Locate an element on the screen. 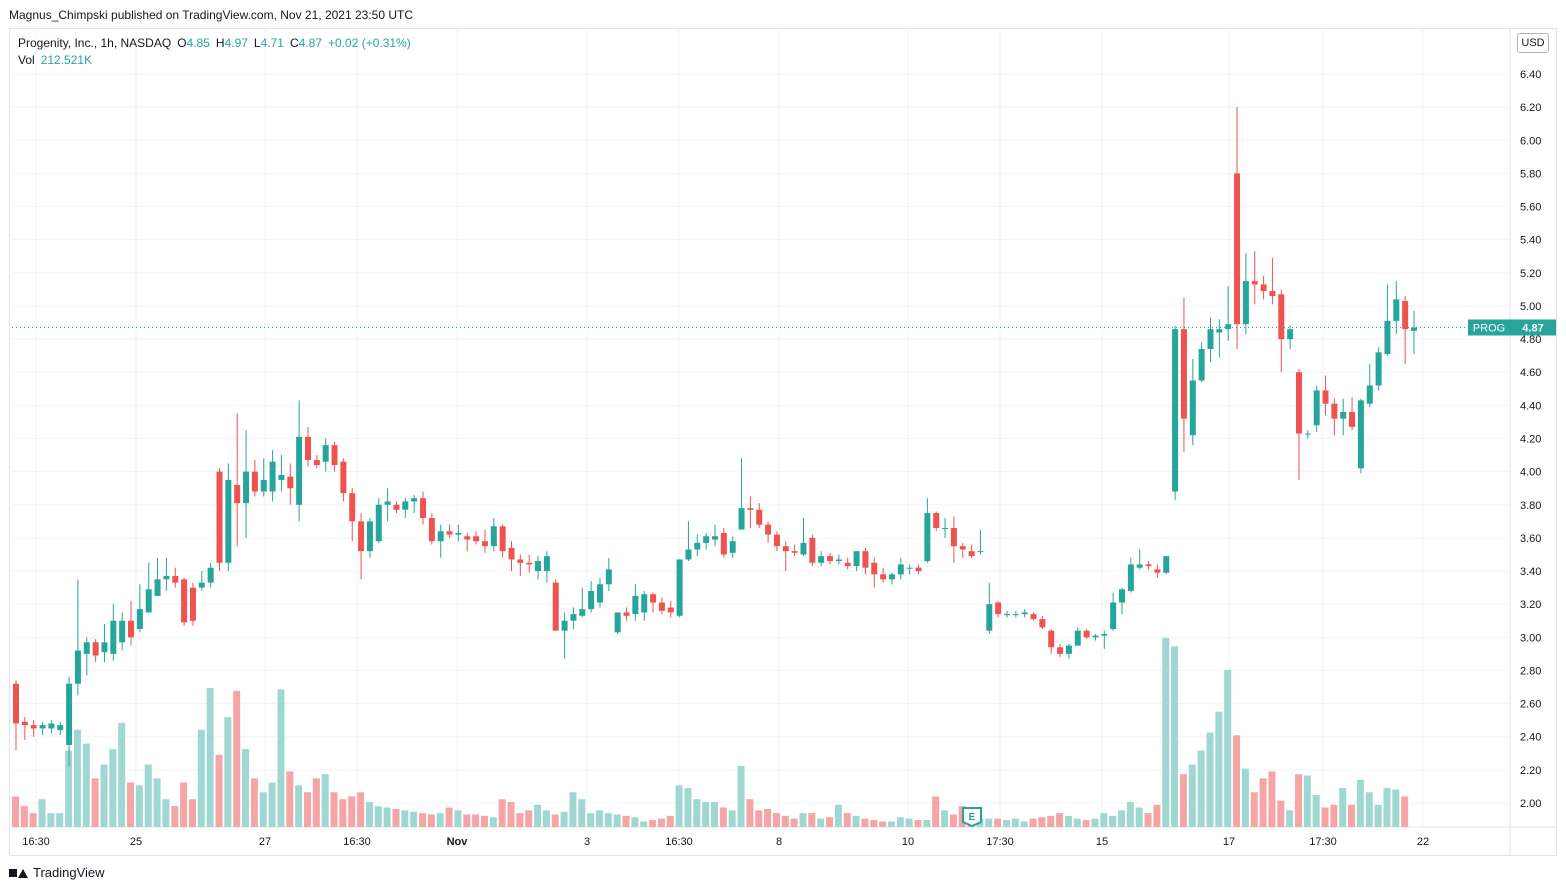  currency-button: USD is located at coordinates (1533, 43).